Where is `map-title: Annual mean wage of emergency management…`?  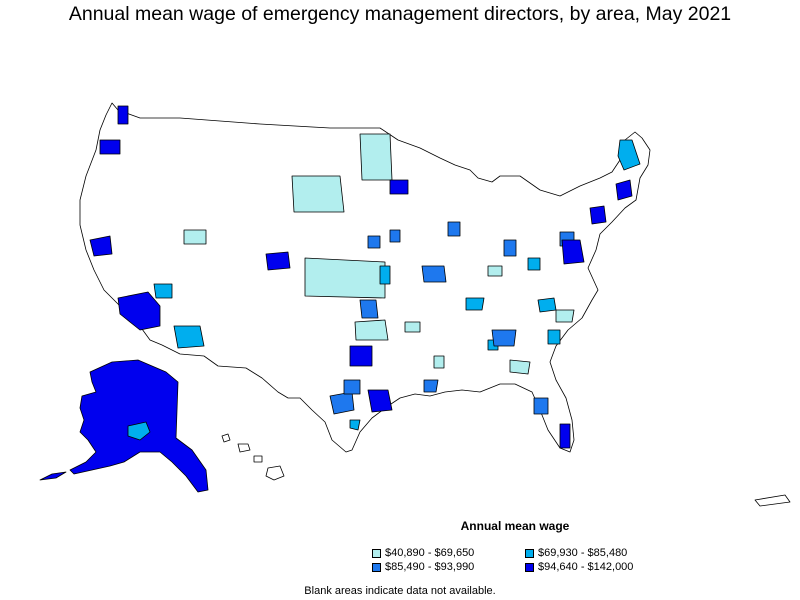
map-title: Annual mean wage of emergency management… is located at coordinates (400, 14).